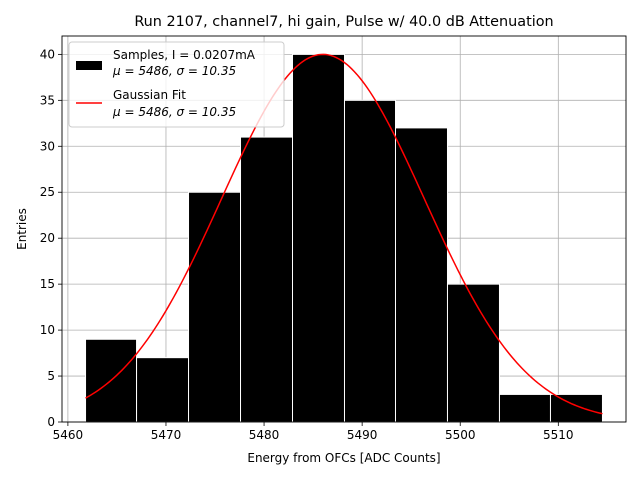 This screenshot has height=480, width=640. Describe the element at coordinates (89, 65) in the screenshot. I see `legend-samples-swatch` at that location.